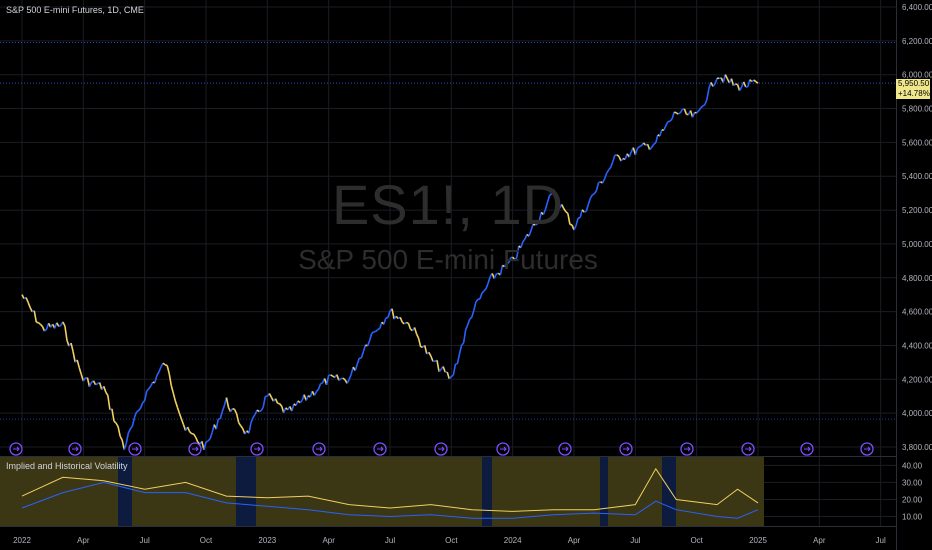 The image size is (932, 550). What do you see at coordinates (914, 93) in the screenshot?
I see `last-price-change: +14.78%` at bounding box center [914, 93].